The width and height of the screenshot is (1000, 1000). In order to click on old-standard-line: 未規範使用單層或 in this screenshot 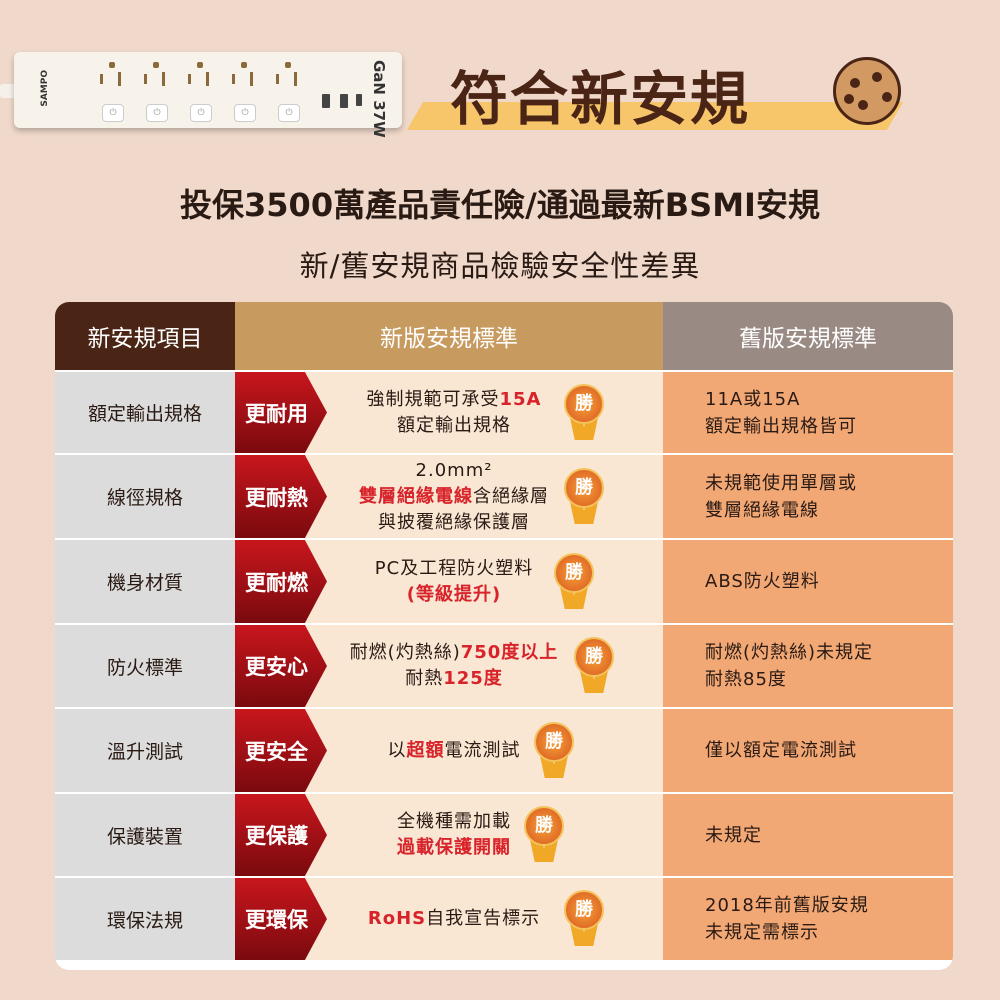, I will do `click(781, 483)`.